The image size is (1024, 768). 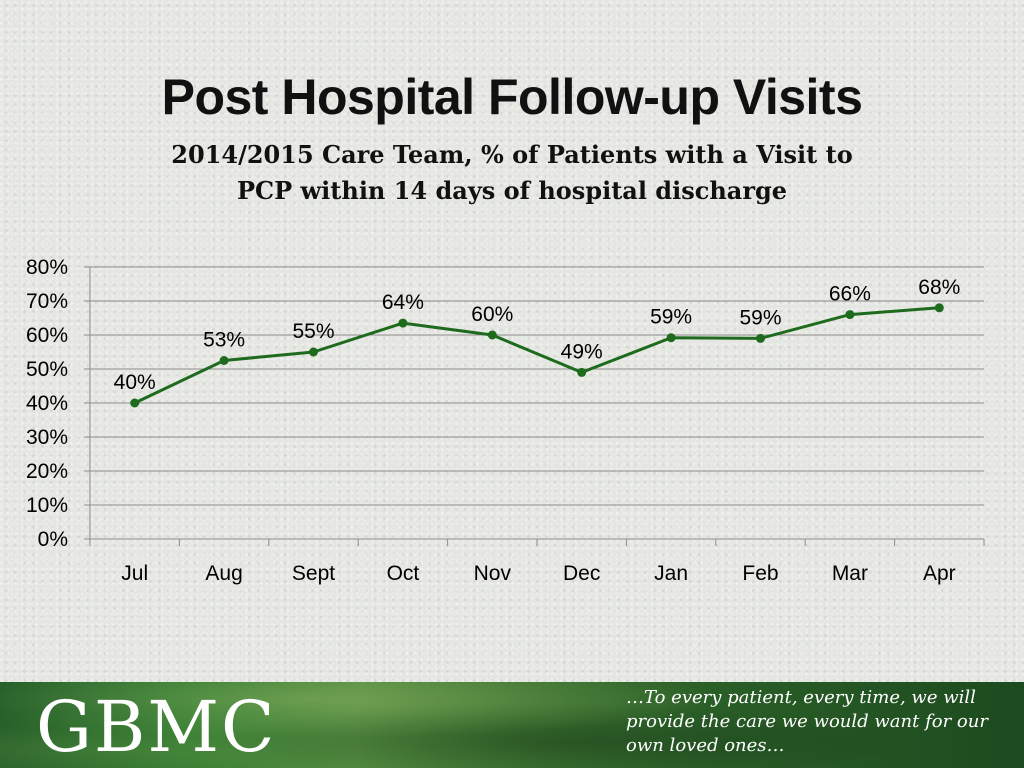 I want to click on x-tick-label-feb: Feb, so click(x=760, y=573).